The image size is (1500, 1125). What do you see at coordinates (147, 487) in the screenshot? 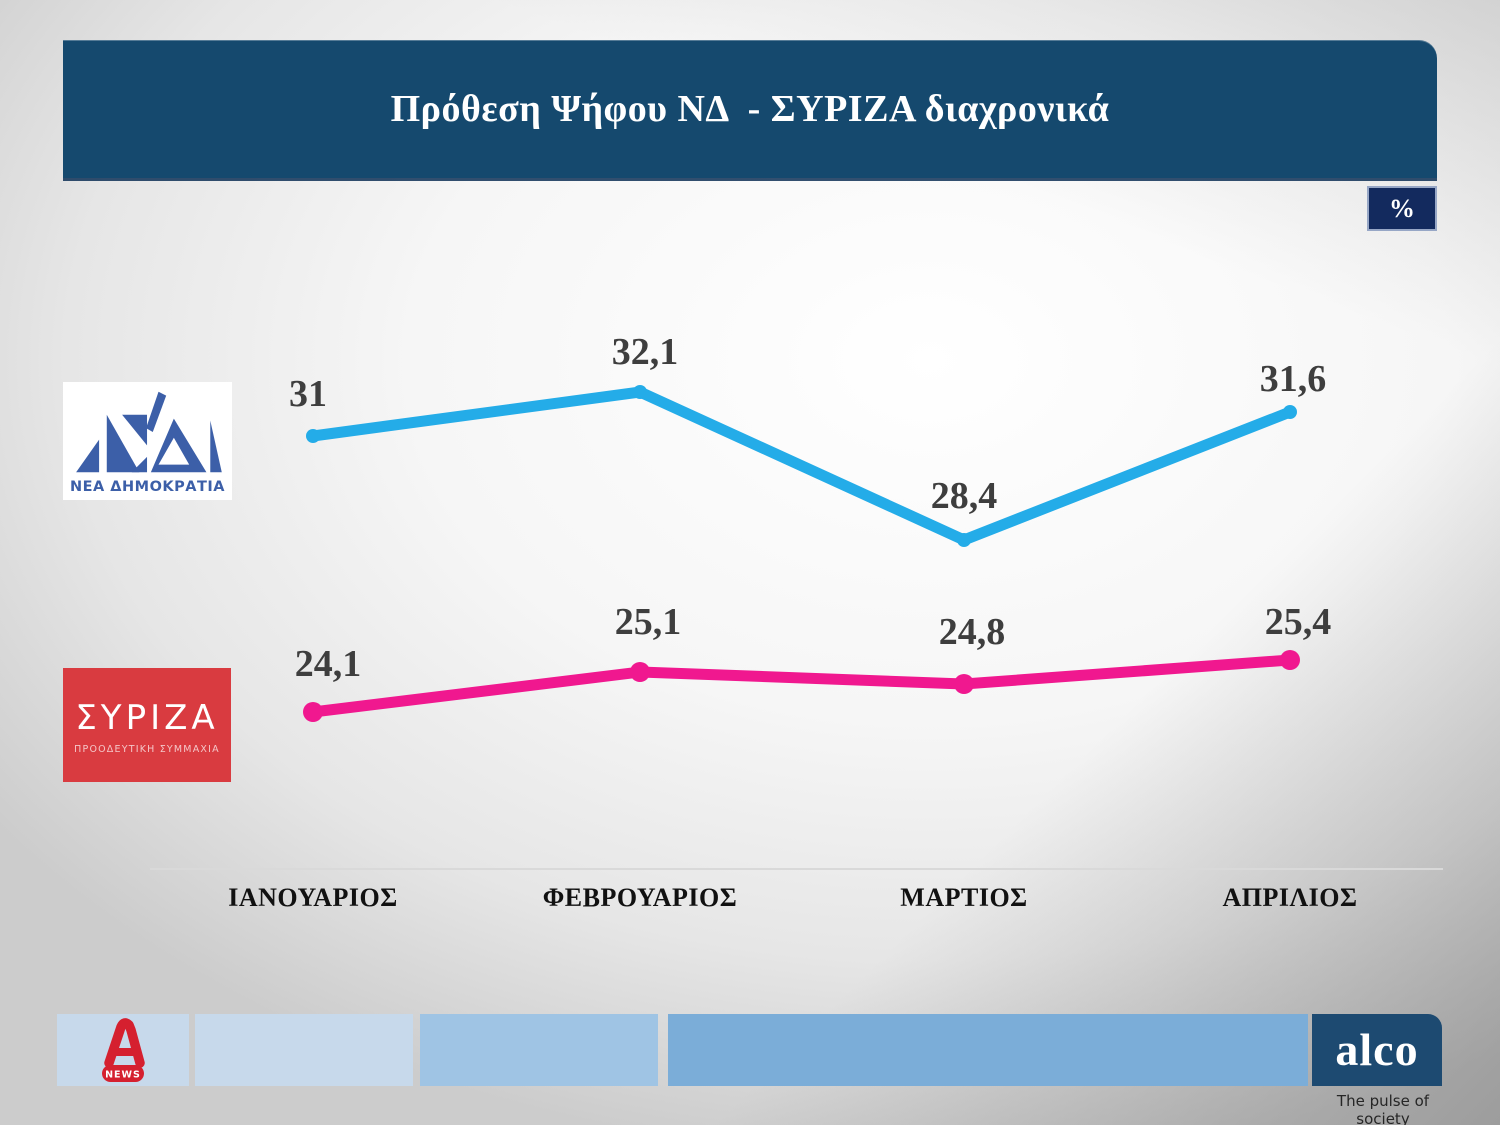
I see `nd-caption: ΝΕΑ ΔΗΜΟΚΡΑΤΙΑ` at bounding box center [147, 487].